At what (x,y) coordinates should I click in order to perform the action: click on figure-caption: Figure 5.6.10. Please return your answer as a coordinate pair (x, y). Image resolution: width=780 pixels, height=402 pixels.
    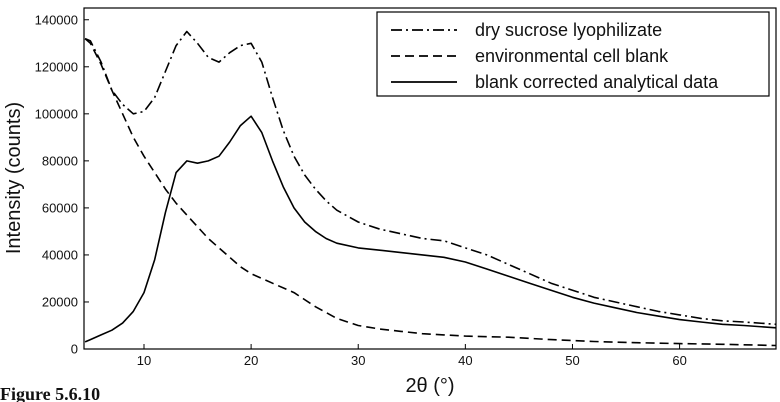
    Looking at the image, I should click on (50, 393).